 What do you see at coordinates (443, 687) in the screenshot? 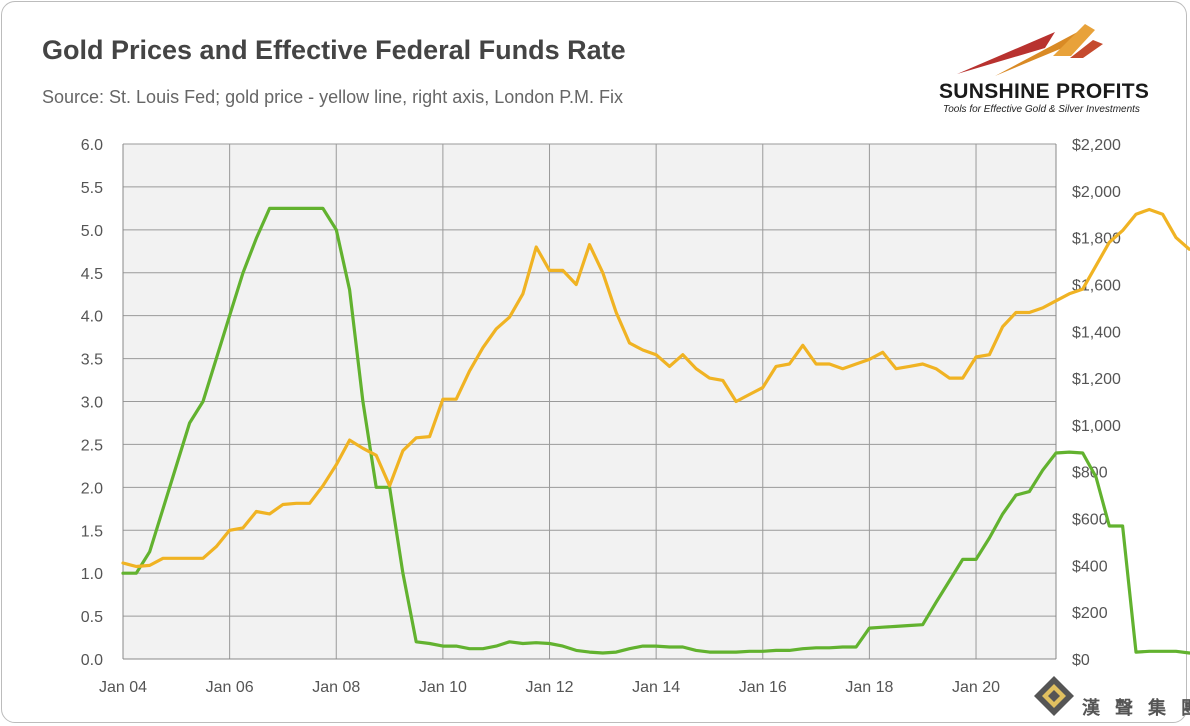
I see `x-axis-tick-label: Jan 10` at bounding box center [443, 687].